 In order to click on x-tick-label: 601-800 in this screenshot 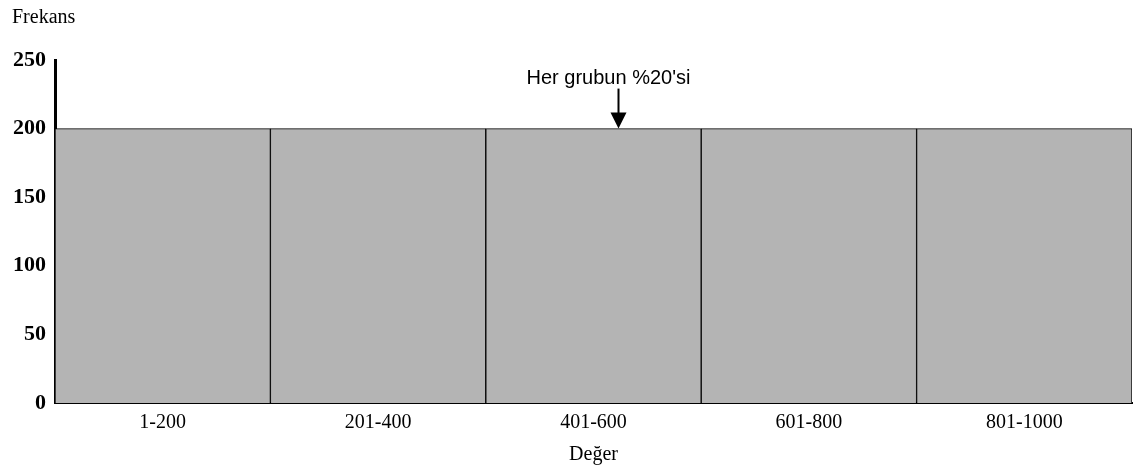, I will do `click(809, 421)`.